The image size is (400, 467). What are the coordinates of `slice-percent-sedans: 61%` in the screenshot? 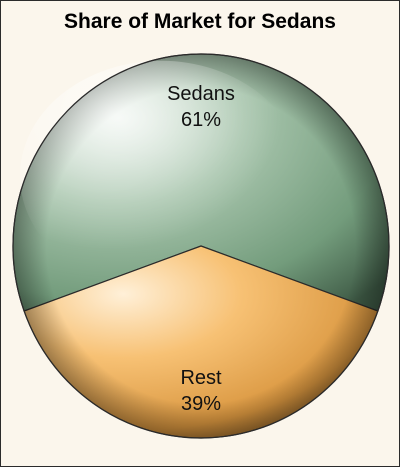 It's located at (201, 120).